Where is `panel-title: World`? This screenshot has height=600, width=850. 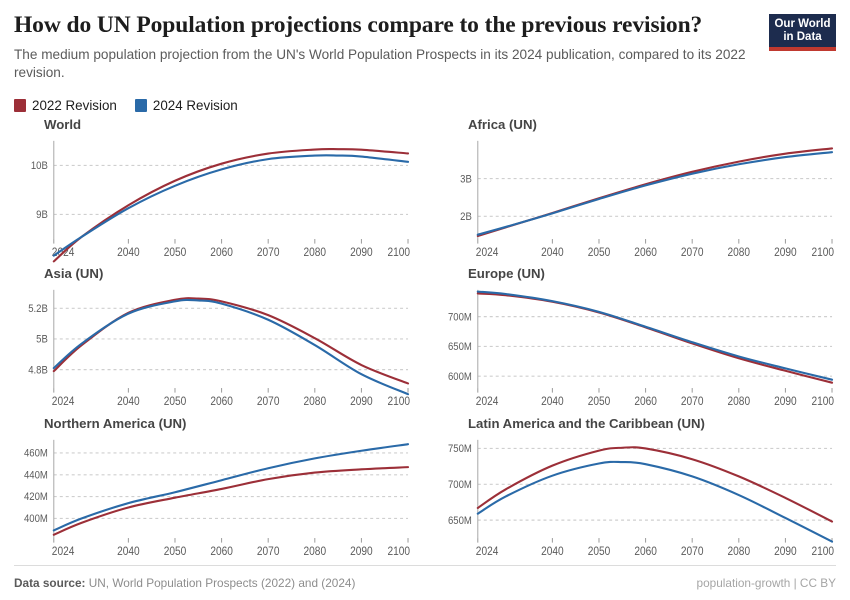
panel-title: World is located at coordinates (63, 125).